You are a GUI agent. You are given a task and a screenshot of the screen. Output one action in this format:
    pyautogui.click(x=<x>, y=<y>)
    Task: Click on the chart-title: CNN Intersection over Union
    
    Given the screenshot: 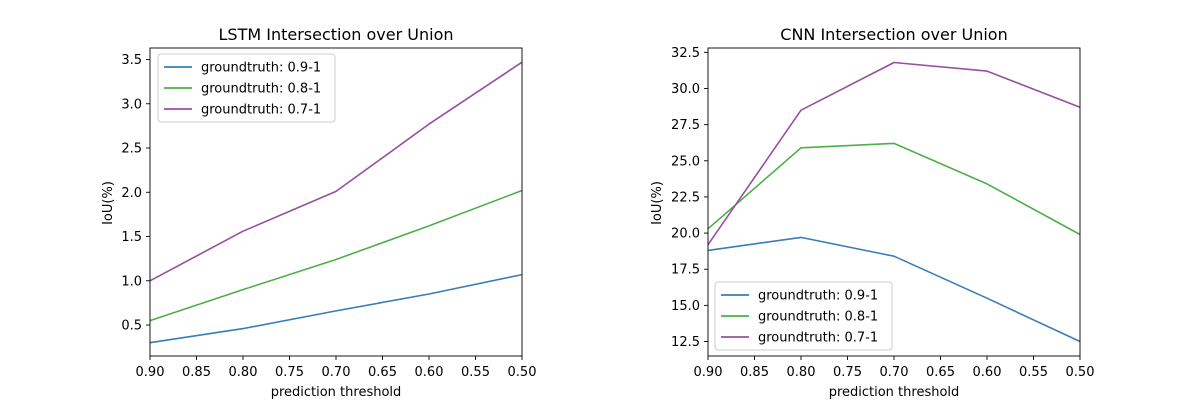 What is the action you would take?
    pyautogui.click(x=893, y=34)
    